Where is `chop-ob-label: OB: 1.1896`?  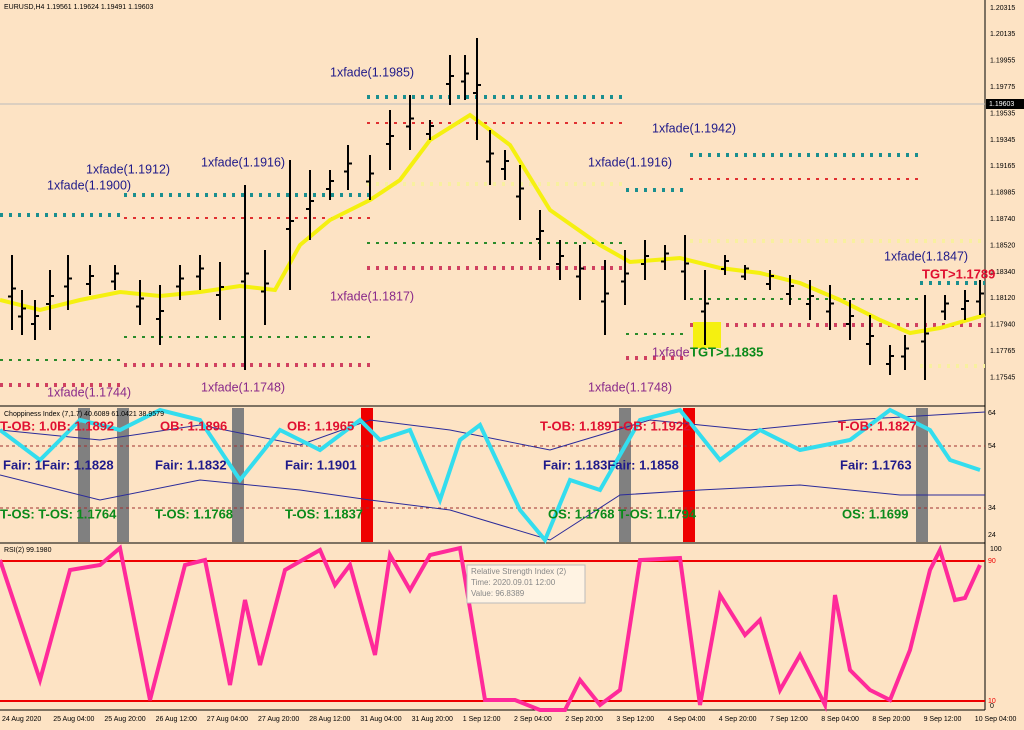 chop-ob-label: OB: 1.1896 is located at coordinates (193, 425).